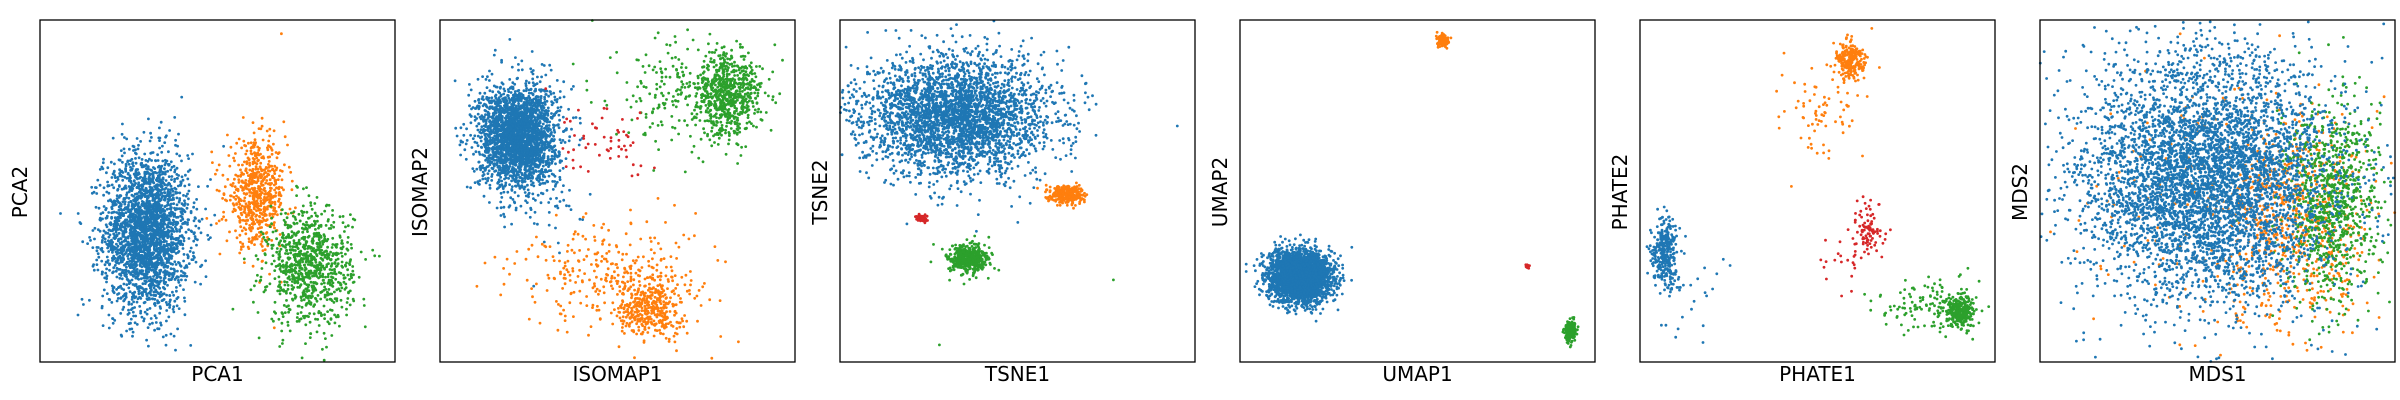 This screenshot has height=400, width=2400. Describe the element at coordinates (217, 191) in the screenshot. I see `axes-frame` at that location.